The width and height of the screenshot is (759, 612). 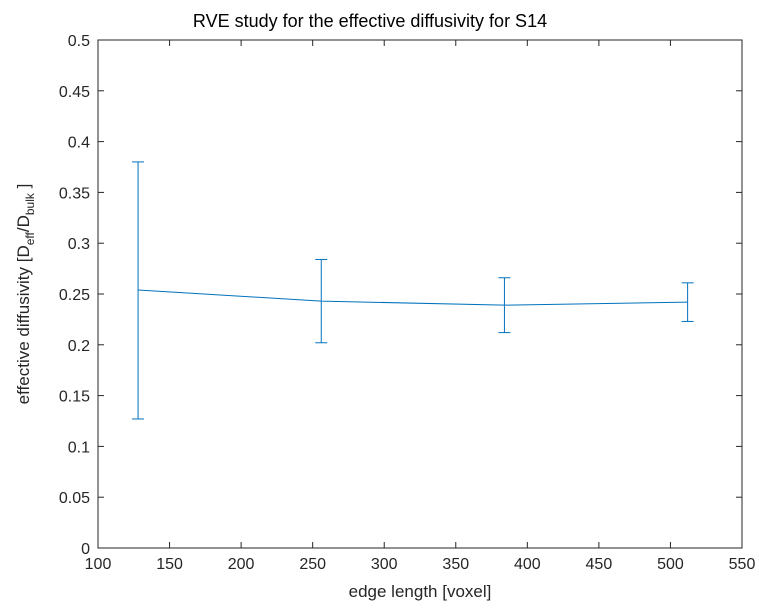 I want to click on y-tick-label: 0.1, so click(x=79, y=447).